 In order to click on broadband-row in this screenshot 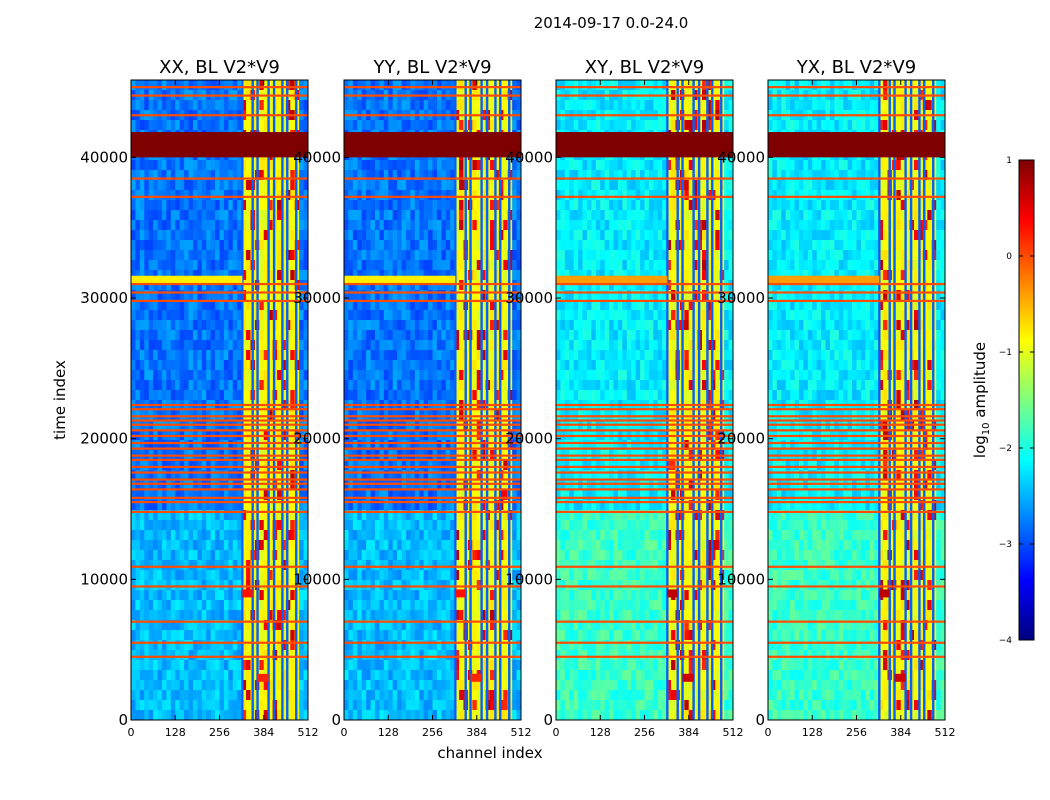, I will do `click(219, 448)`.